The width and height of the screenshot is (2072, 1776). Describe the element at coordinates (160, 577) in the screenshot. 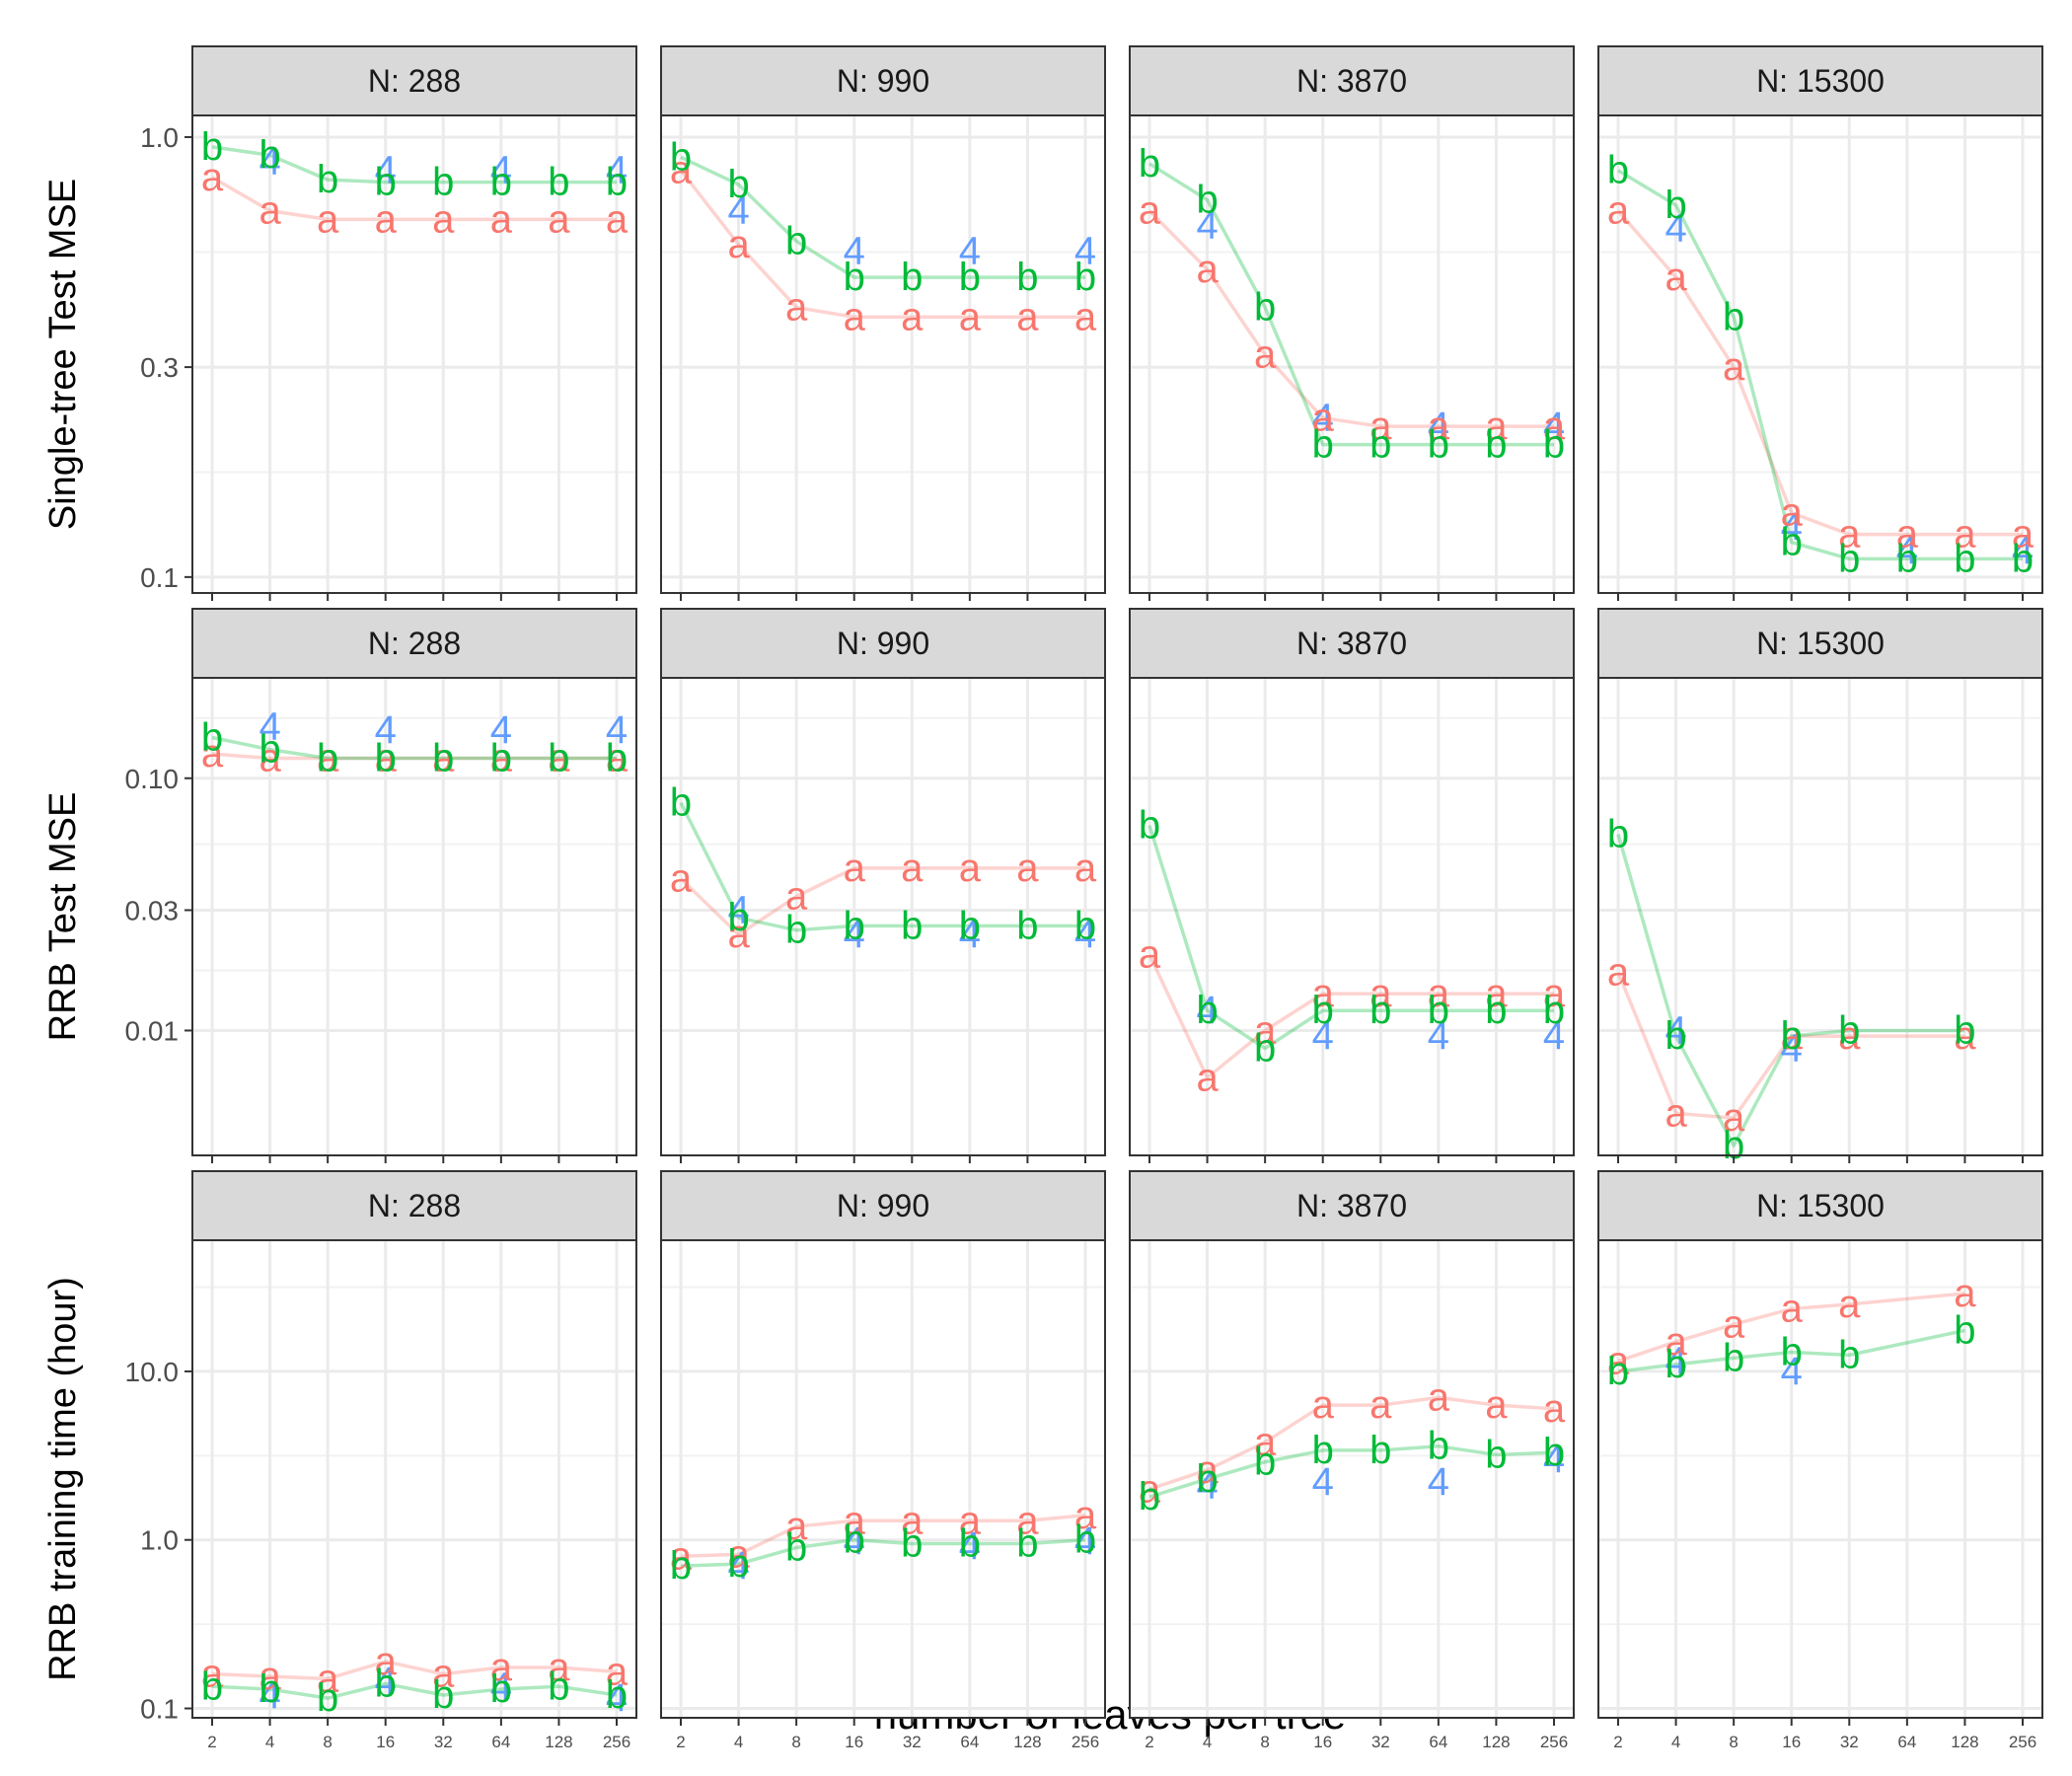

I see `y-tick-label: 0.1` at that location.